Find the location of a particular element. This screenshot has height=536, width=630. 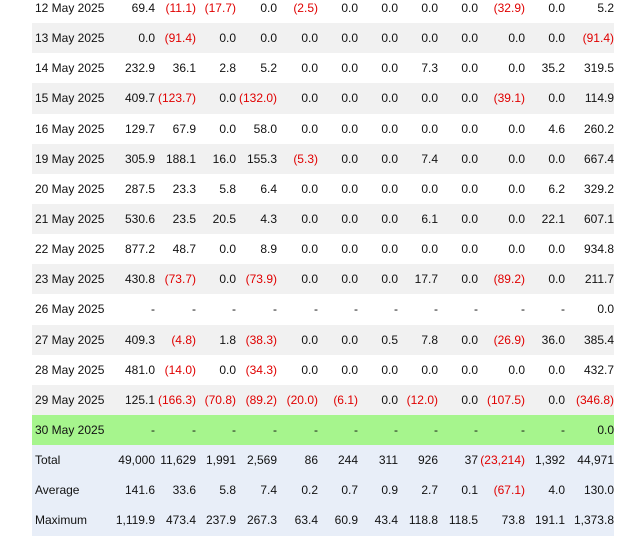

value-cell: 6.4 is located at coordinates (268, 188).